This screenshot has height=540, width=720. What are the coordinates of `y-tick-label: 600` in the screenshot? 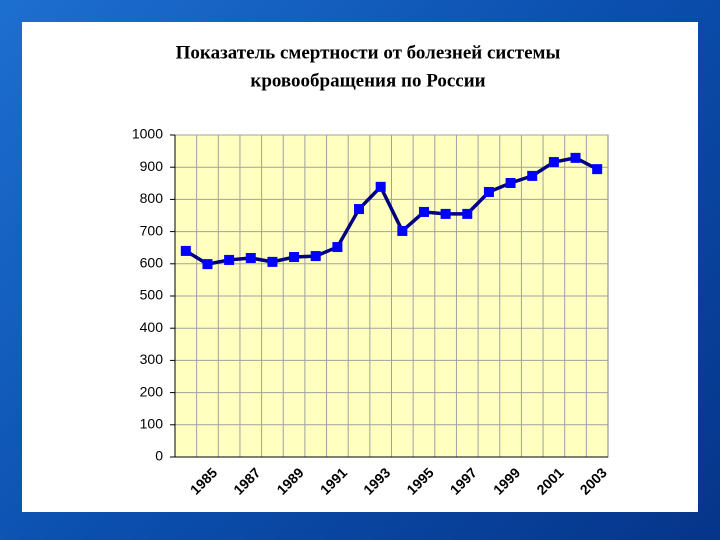 It's located at (152, 263).